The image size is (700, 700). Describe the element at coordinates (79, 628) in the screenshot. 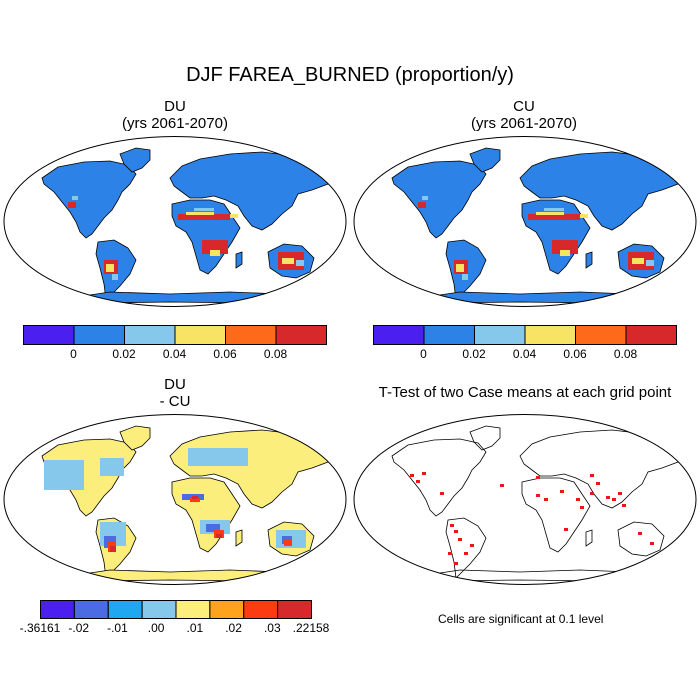

I see `colorbar-tick-label: -.02` at that location.